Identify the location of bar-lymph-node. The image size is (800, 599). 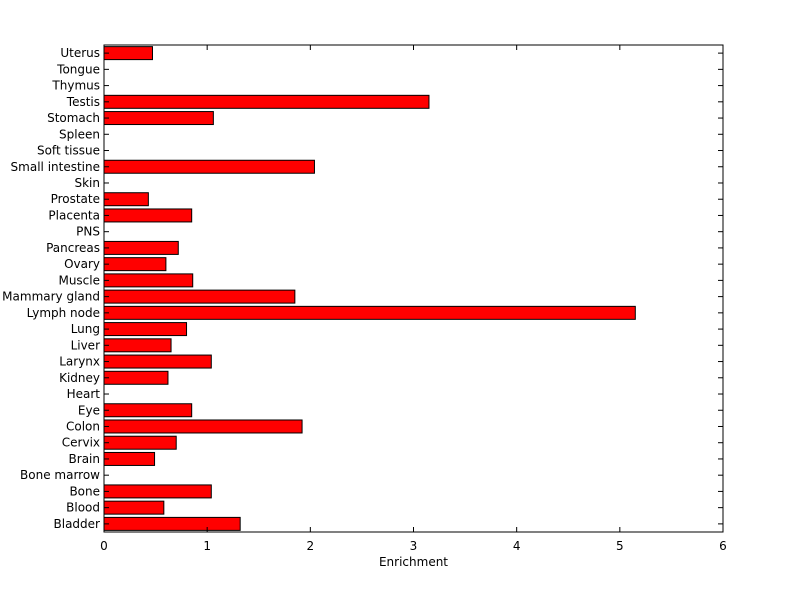
(369, 312).